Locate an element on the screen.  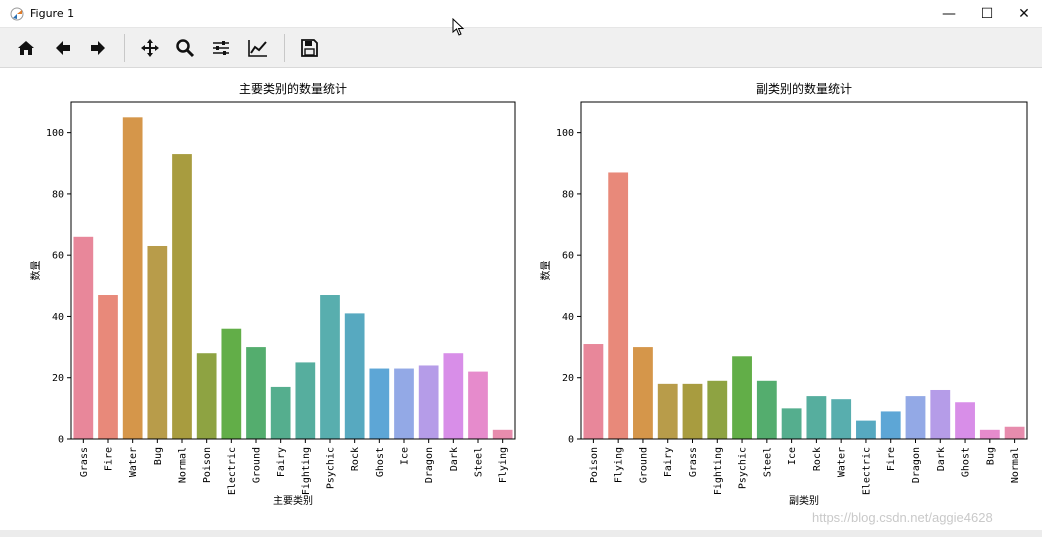
x-tick-label: Rock is located at coordinates (355, 459).